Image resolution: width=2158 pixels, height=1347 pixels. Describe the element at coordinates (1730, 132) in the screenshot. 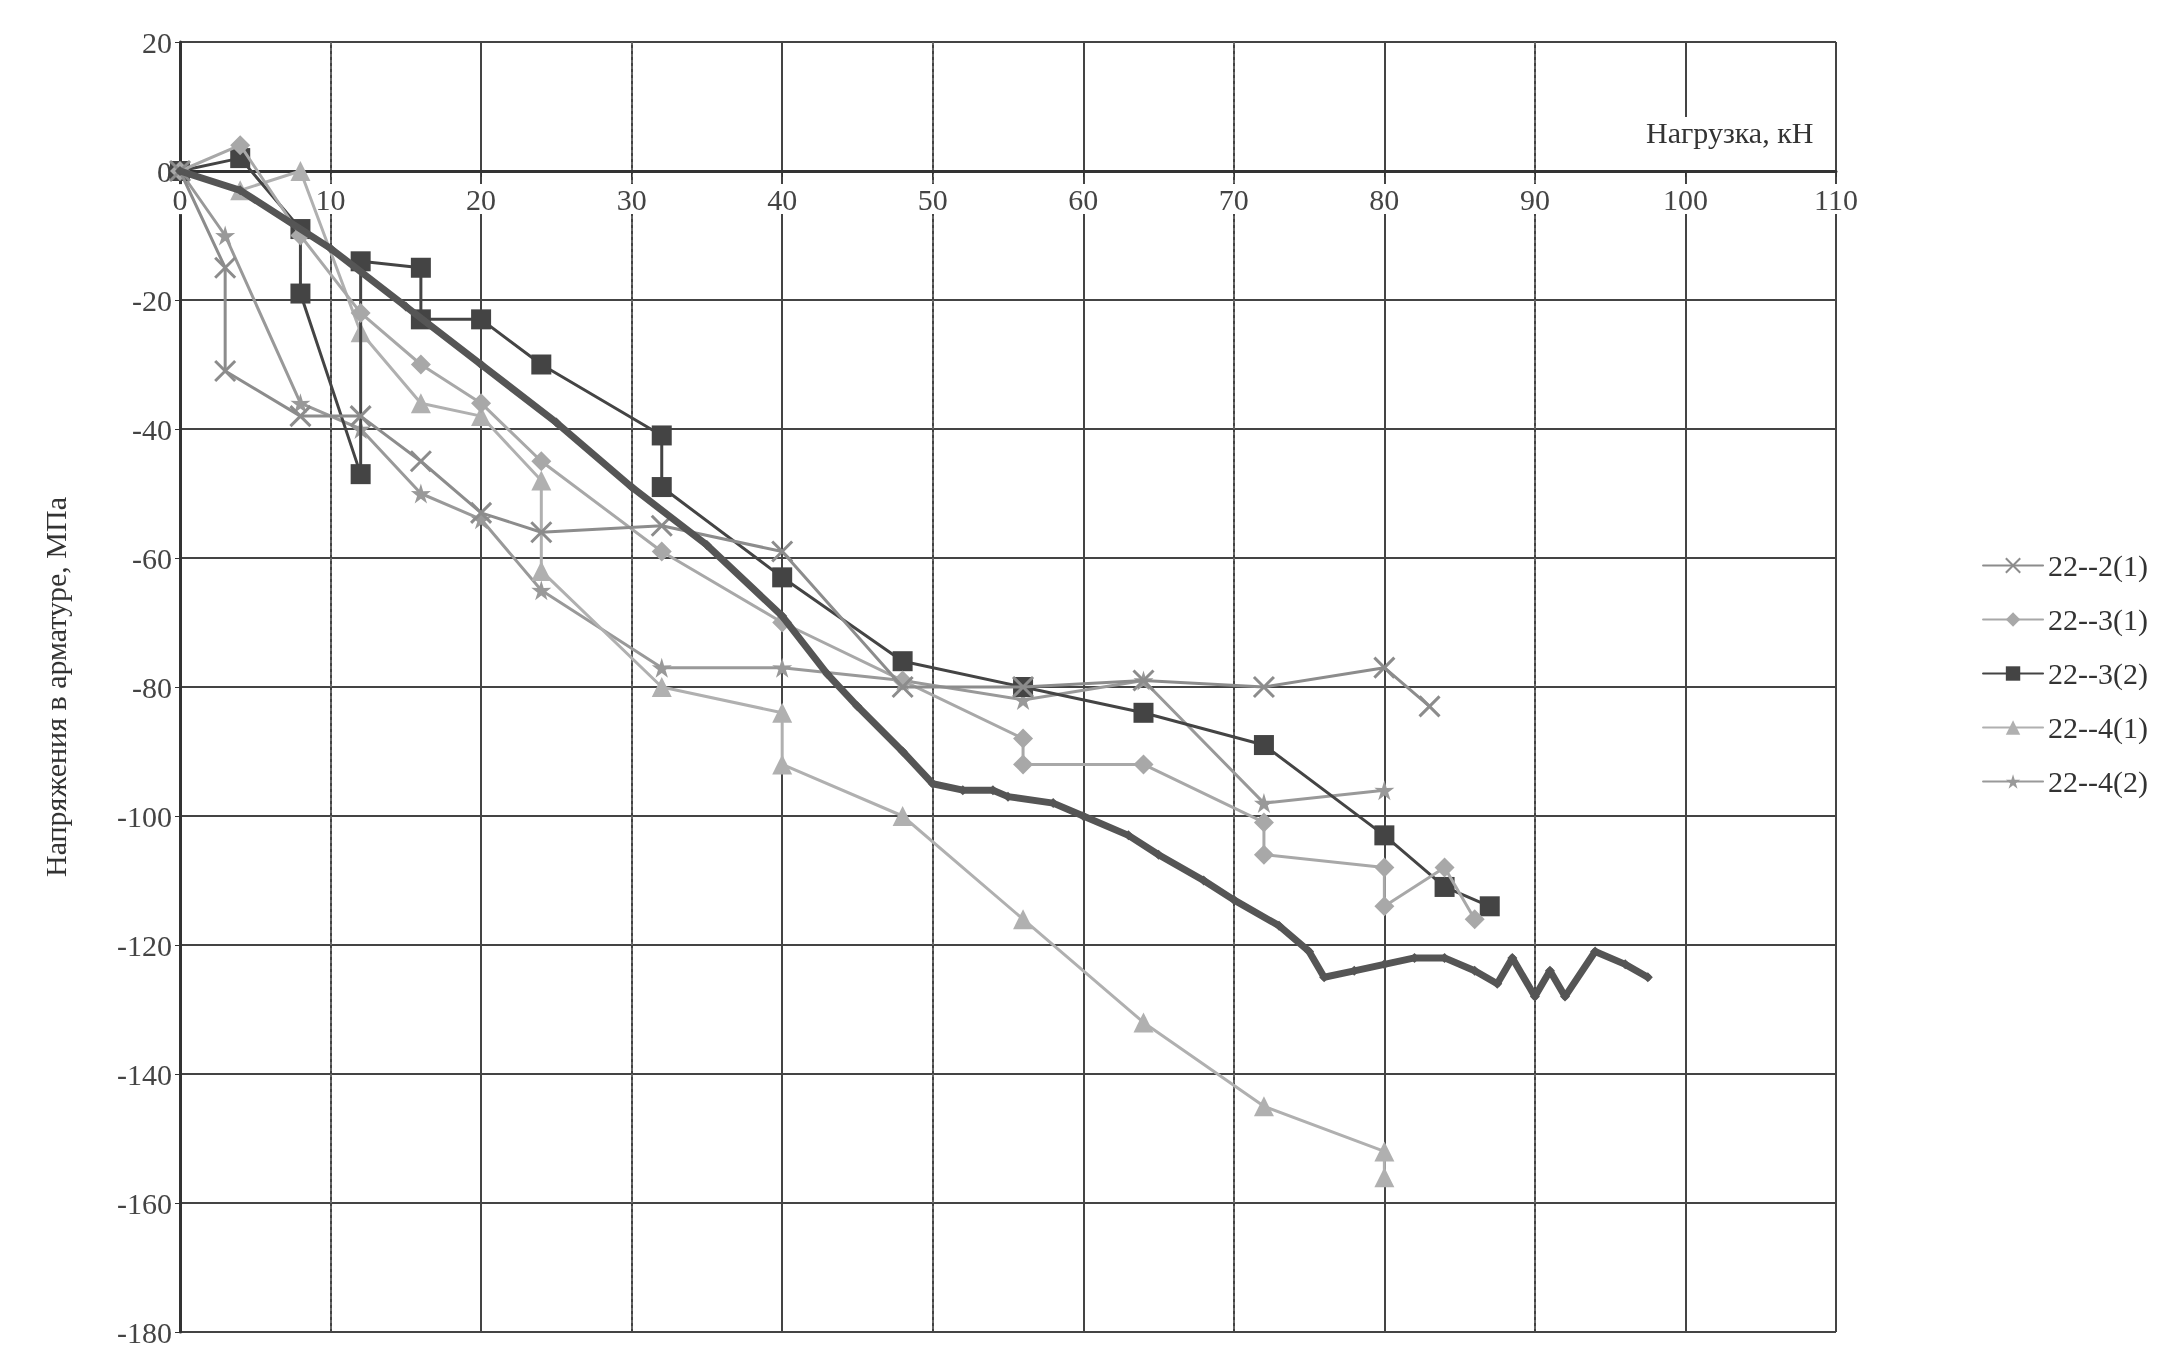

I see `x-axis-title: Нагрузка, кН` at that location.